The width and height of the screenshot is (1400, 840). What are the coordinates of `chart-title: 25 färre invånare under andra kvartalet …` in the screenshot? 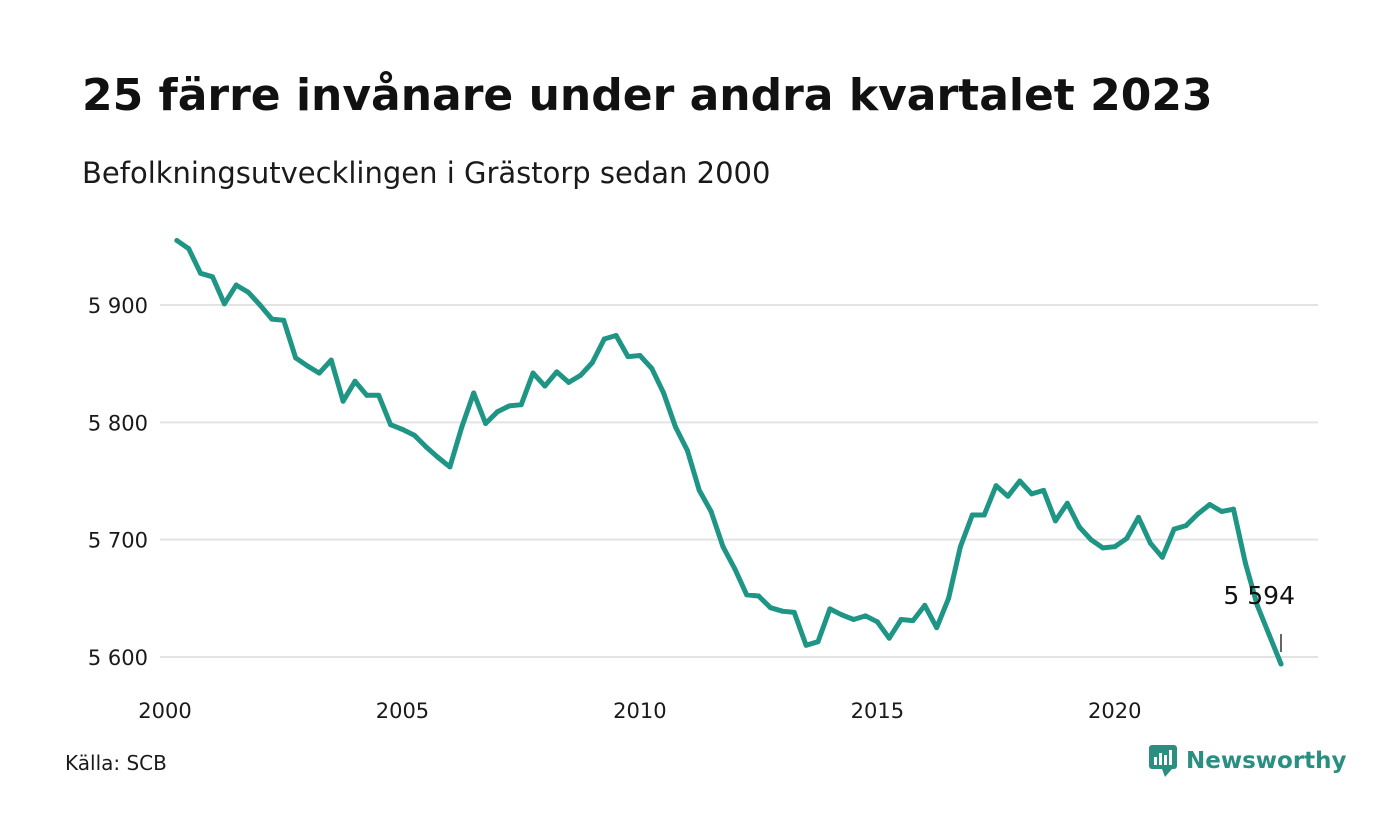 It's located at (647, 95).